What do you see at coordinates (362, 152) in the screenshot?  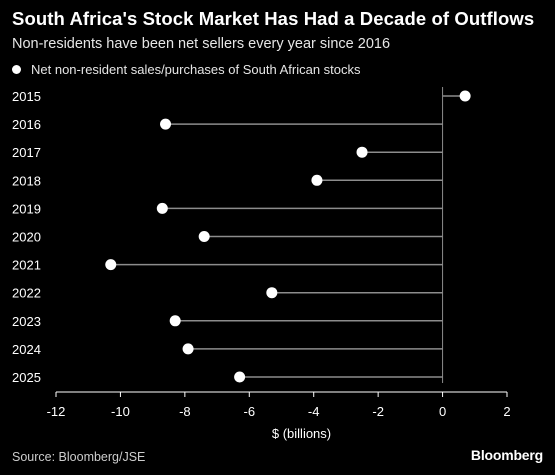 I see `data-point-2017` at bounding box center [362, 152].